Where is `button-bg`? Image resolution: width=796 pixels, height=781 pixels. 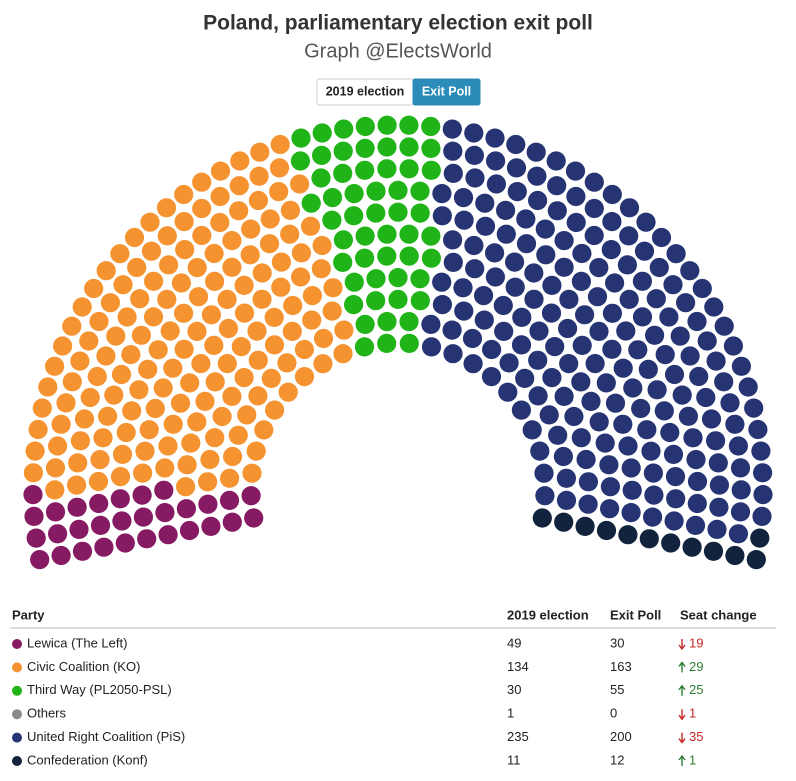
button-bg is located at coordinates (446, 92).